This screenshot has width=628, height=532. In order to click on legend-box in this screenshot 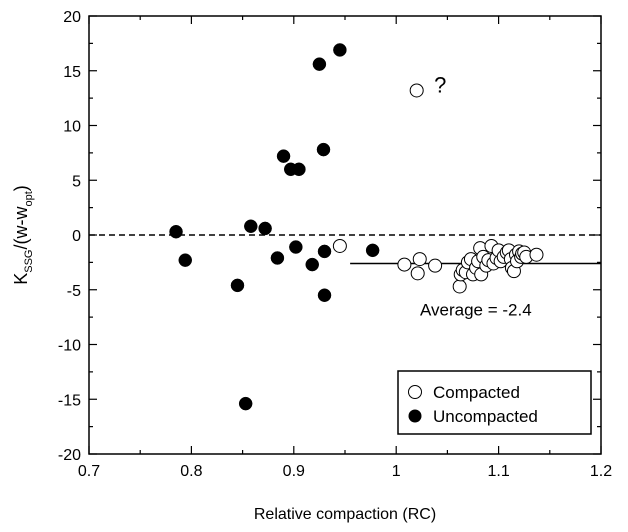, I will do `click(494, 402)`.